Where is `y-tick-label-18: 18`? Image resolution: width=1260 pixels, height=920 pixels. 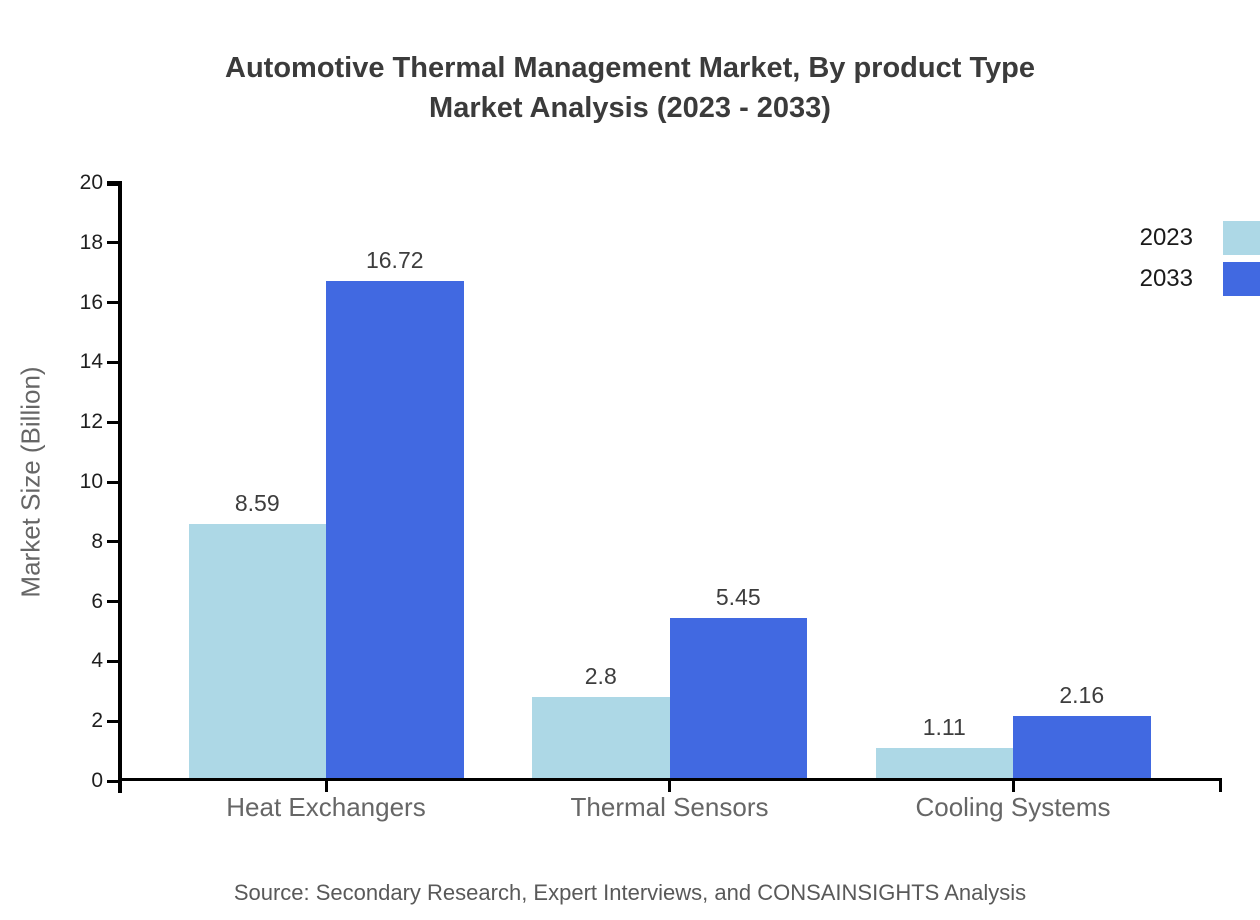
y-tick-label-18: 18 is located at coordinates (91, 242).